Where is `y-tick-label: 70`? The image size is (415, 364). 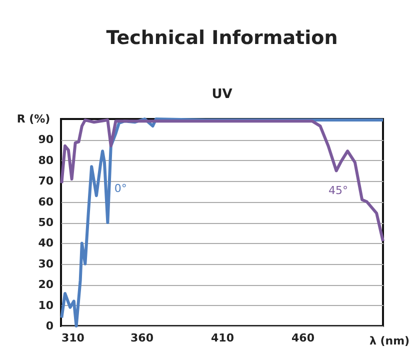
y-tick-label: 70 is located at coordinates (46, 181).